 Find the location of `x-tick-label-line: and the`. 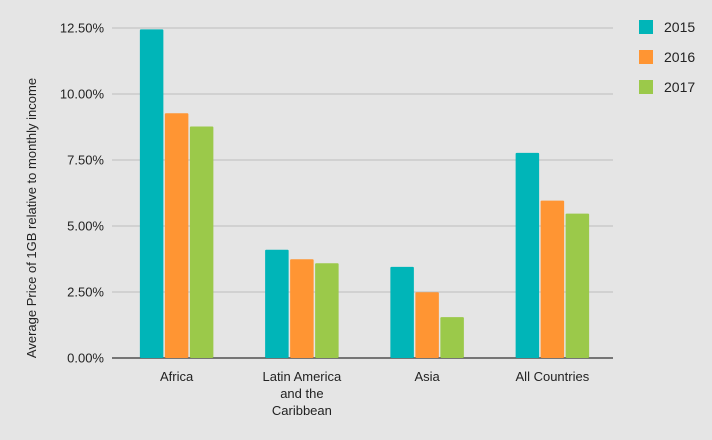

x-tick-label-line: and the is located at coordinates (301, 393).